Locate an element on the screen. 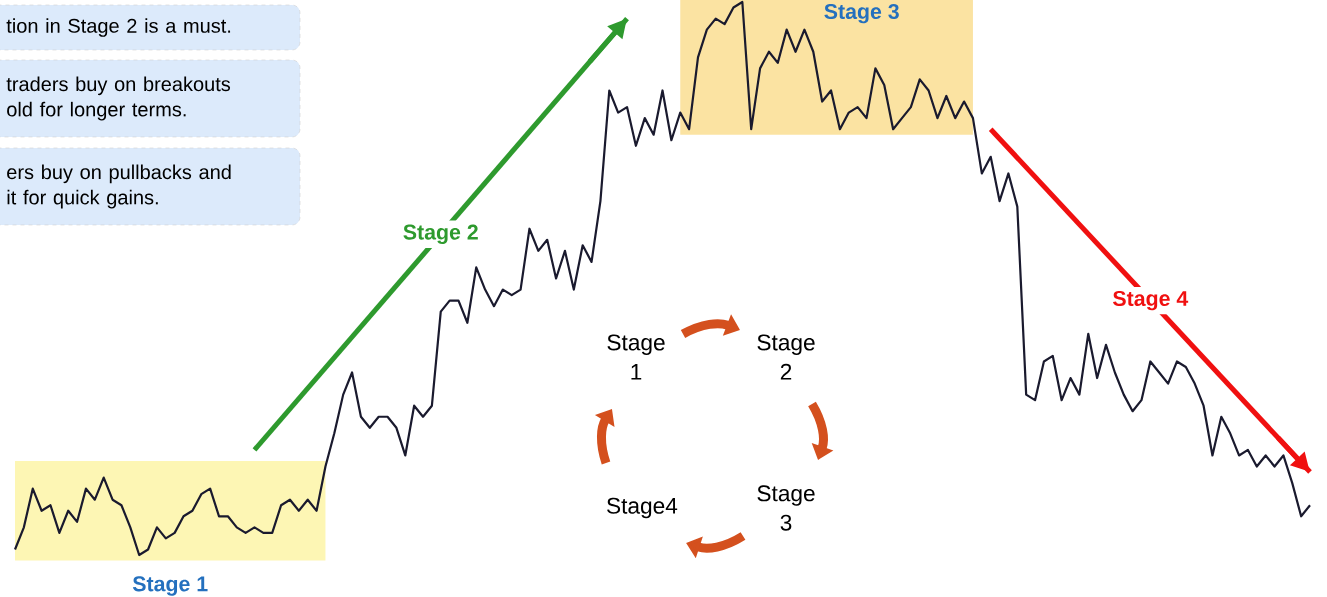 The height and width of the screenshot is (597, 1327). annotation: traders buy on breakouts old for longer terms. is located at coordinates (118, 98).